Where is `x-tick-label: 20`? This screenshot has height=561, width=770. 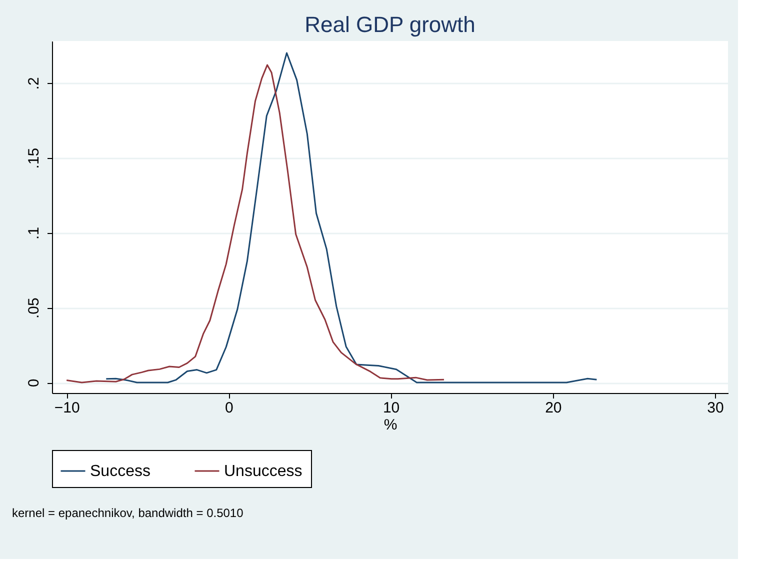 x-tick-label: 20 is located at coordinates (553, 408).